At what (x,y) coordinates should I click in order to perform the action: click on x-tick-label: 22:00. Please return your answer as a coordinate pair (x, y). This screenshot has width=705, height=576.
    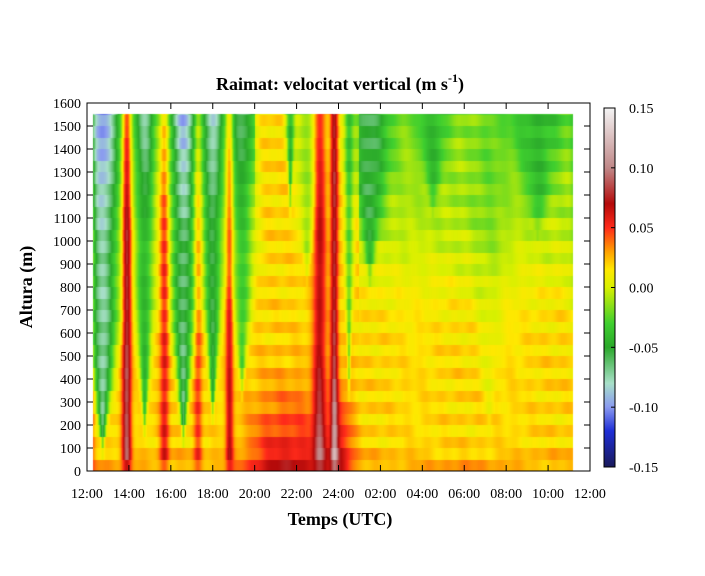
    Looking at the image, I should click on (297, 494).